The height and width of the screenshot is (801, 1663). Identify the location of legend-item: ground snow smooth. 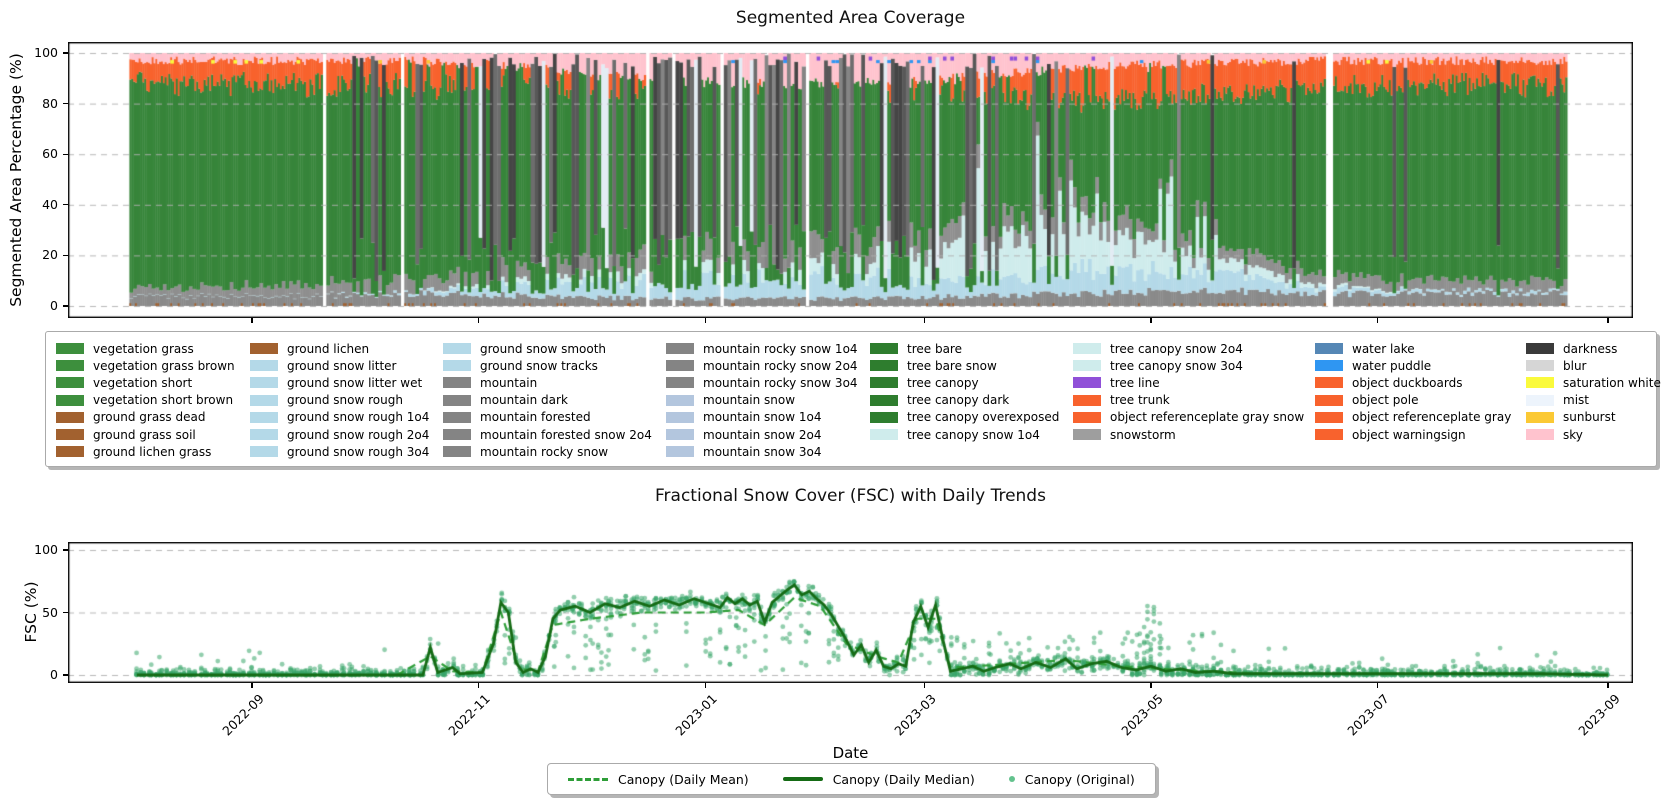
(547, 348).